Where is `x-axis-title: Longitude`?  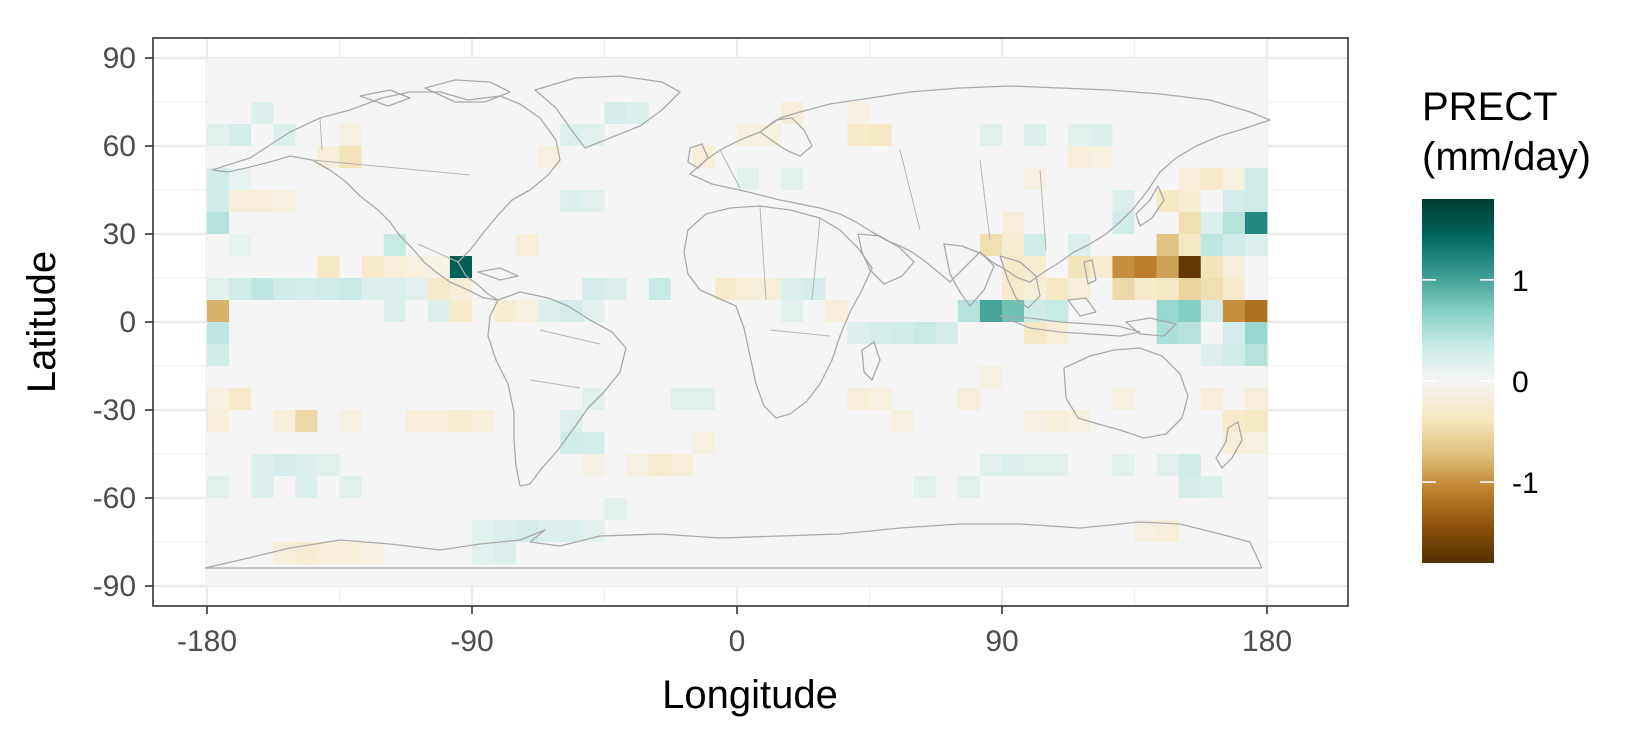 x-axis-title: Longitude is located at coordinates (750, 695).